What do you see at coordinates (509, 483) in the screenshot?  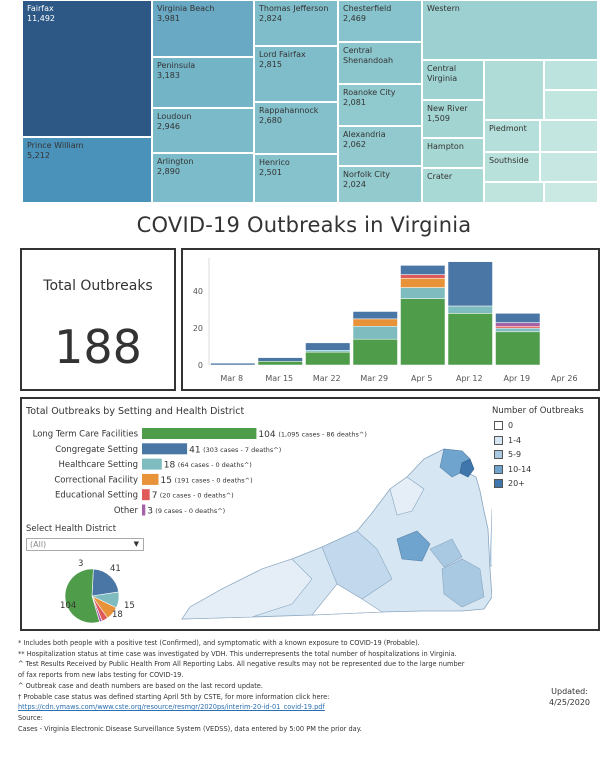 I see `legend-item: 20+` at bounding box center [509, 483].